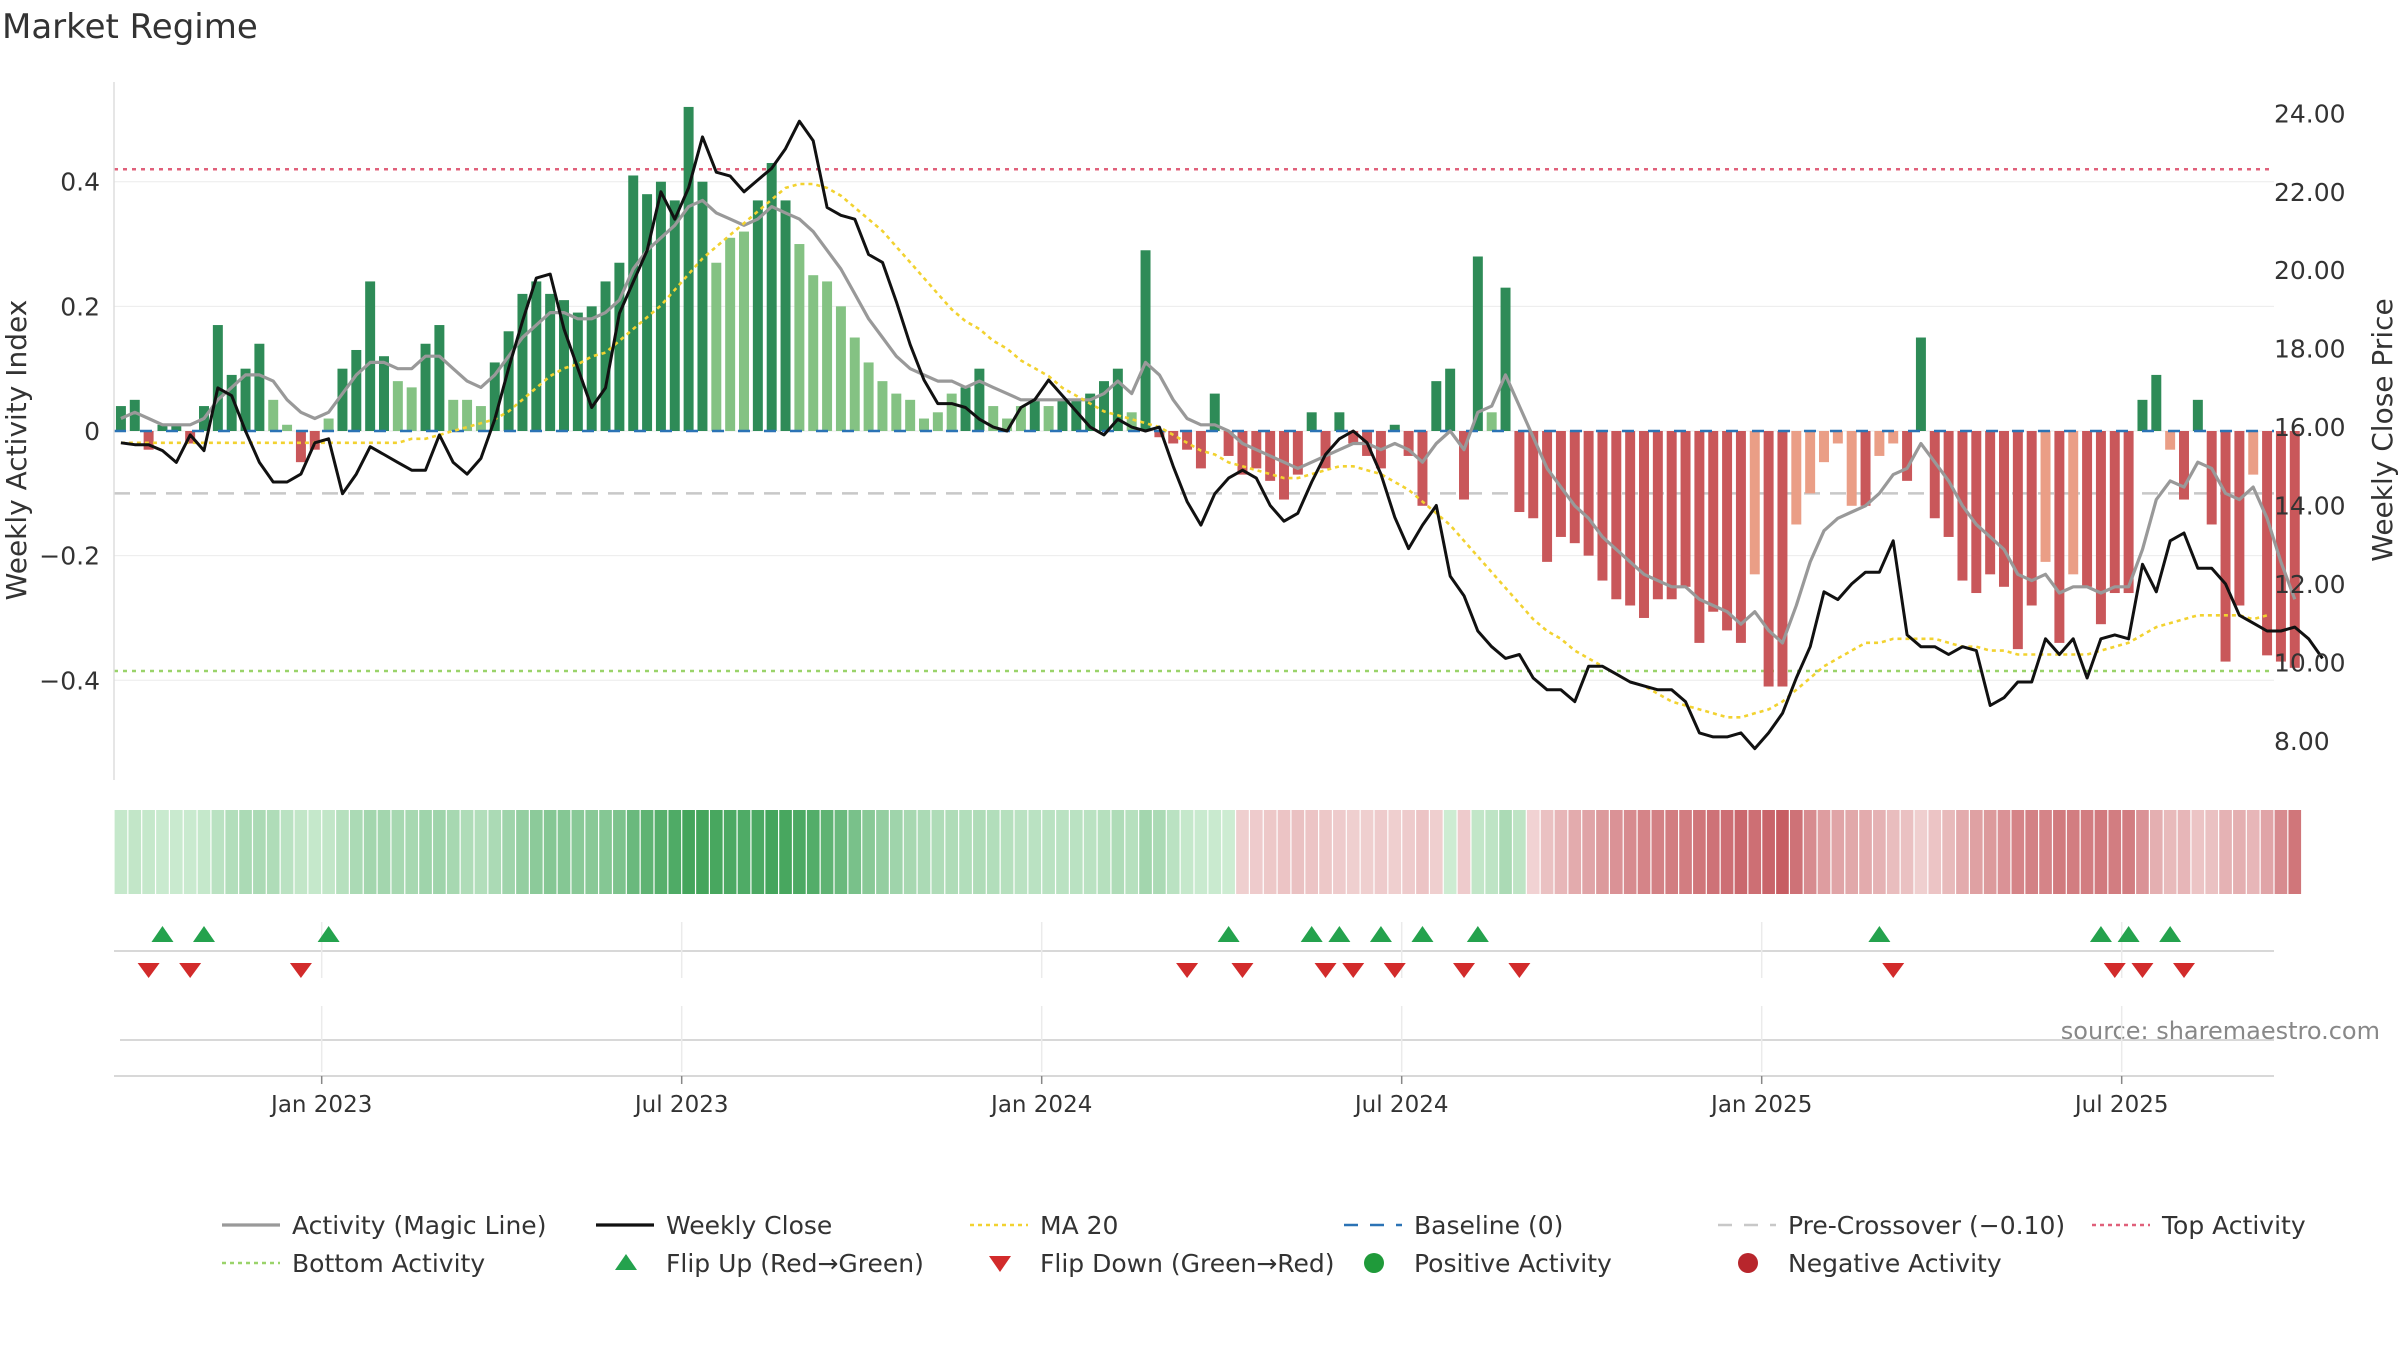 This screenshot has width=2400, height=1354. I want to click on legend-label: Baseline (0), so click(1488, 1225).